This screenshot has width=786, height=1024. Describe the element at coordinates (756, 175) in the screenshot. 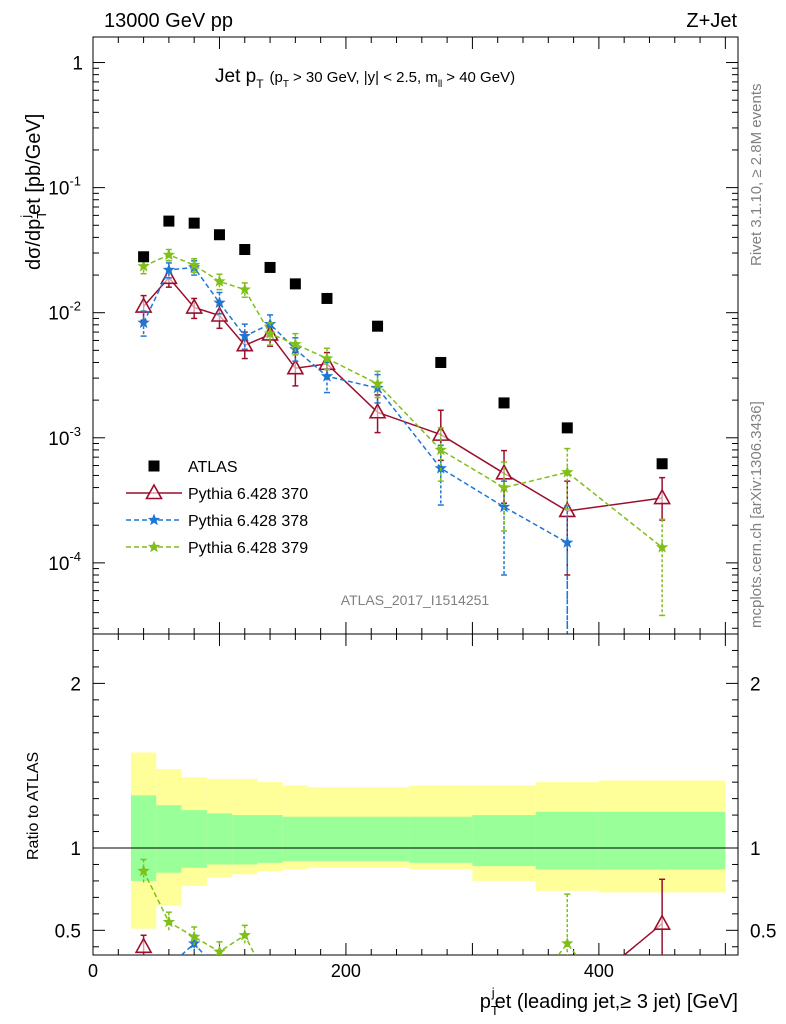

I see `rivet-version-label: Rivet 3.1.10, ≥ 2.8M events` at that location.